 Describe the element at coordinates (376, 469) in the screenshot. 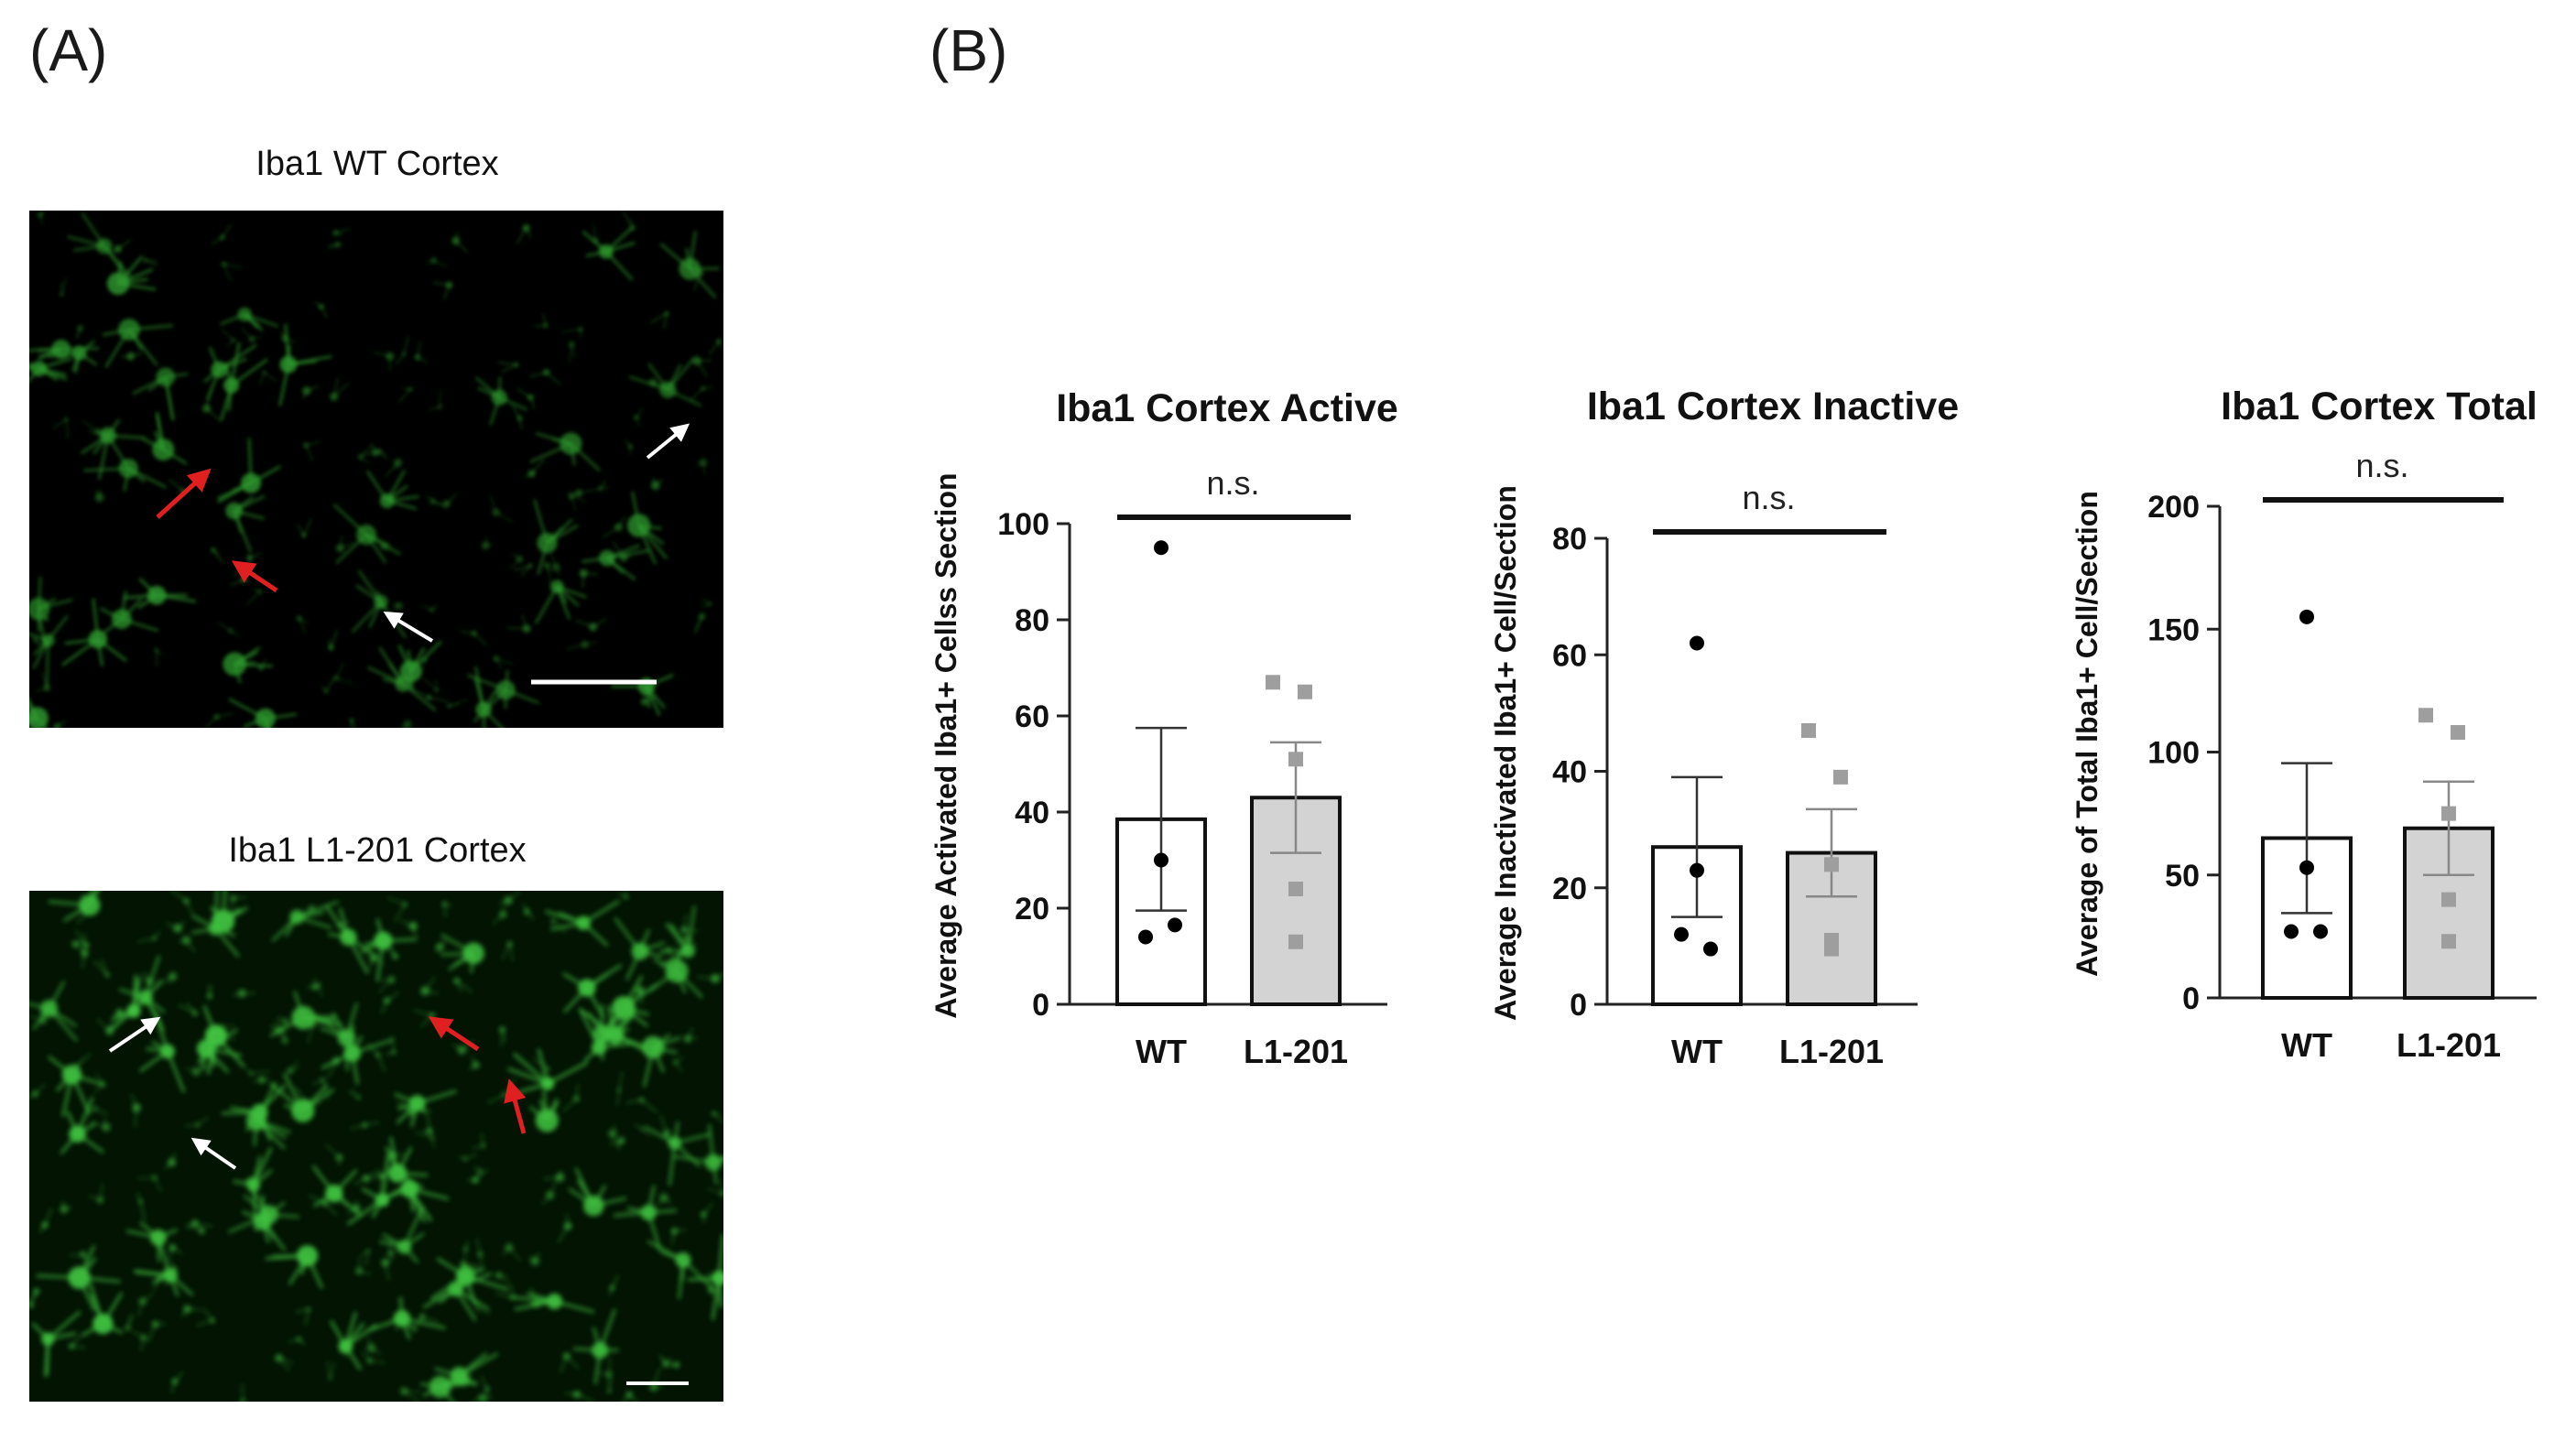

I see `micrograph-wt-cortex` at that location.